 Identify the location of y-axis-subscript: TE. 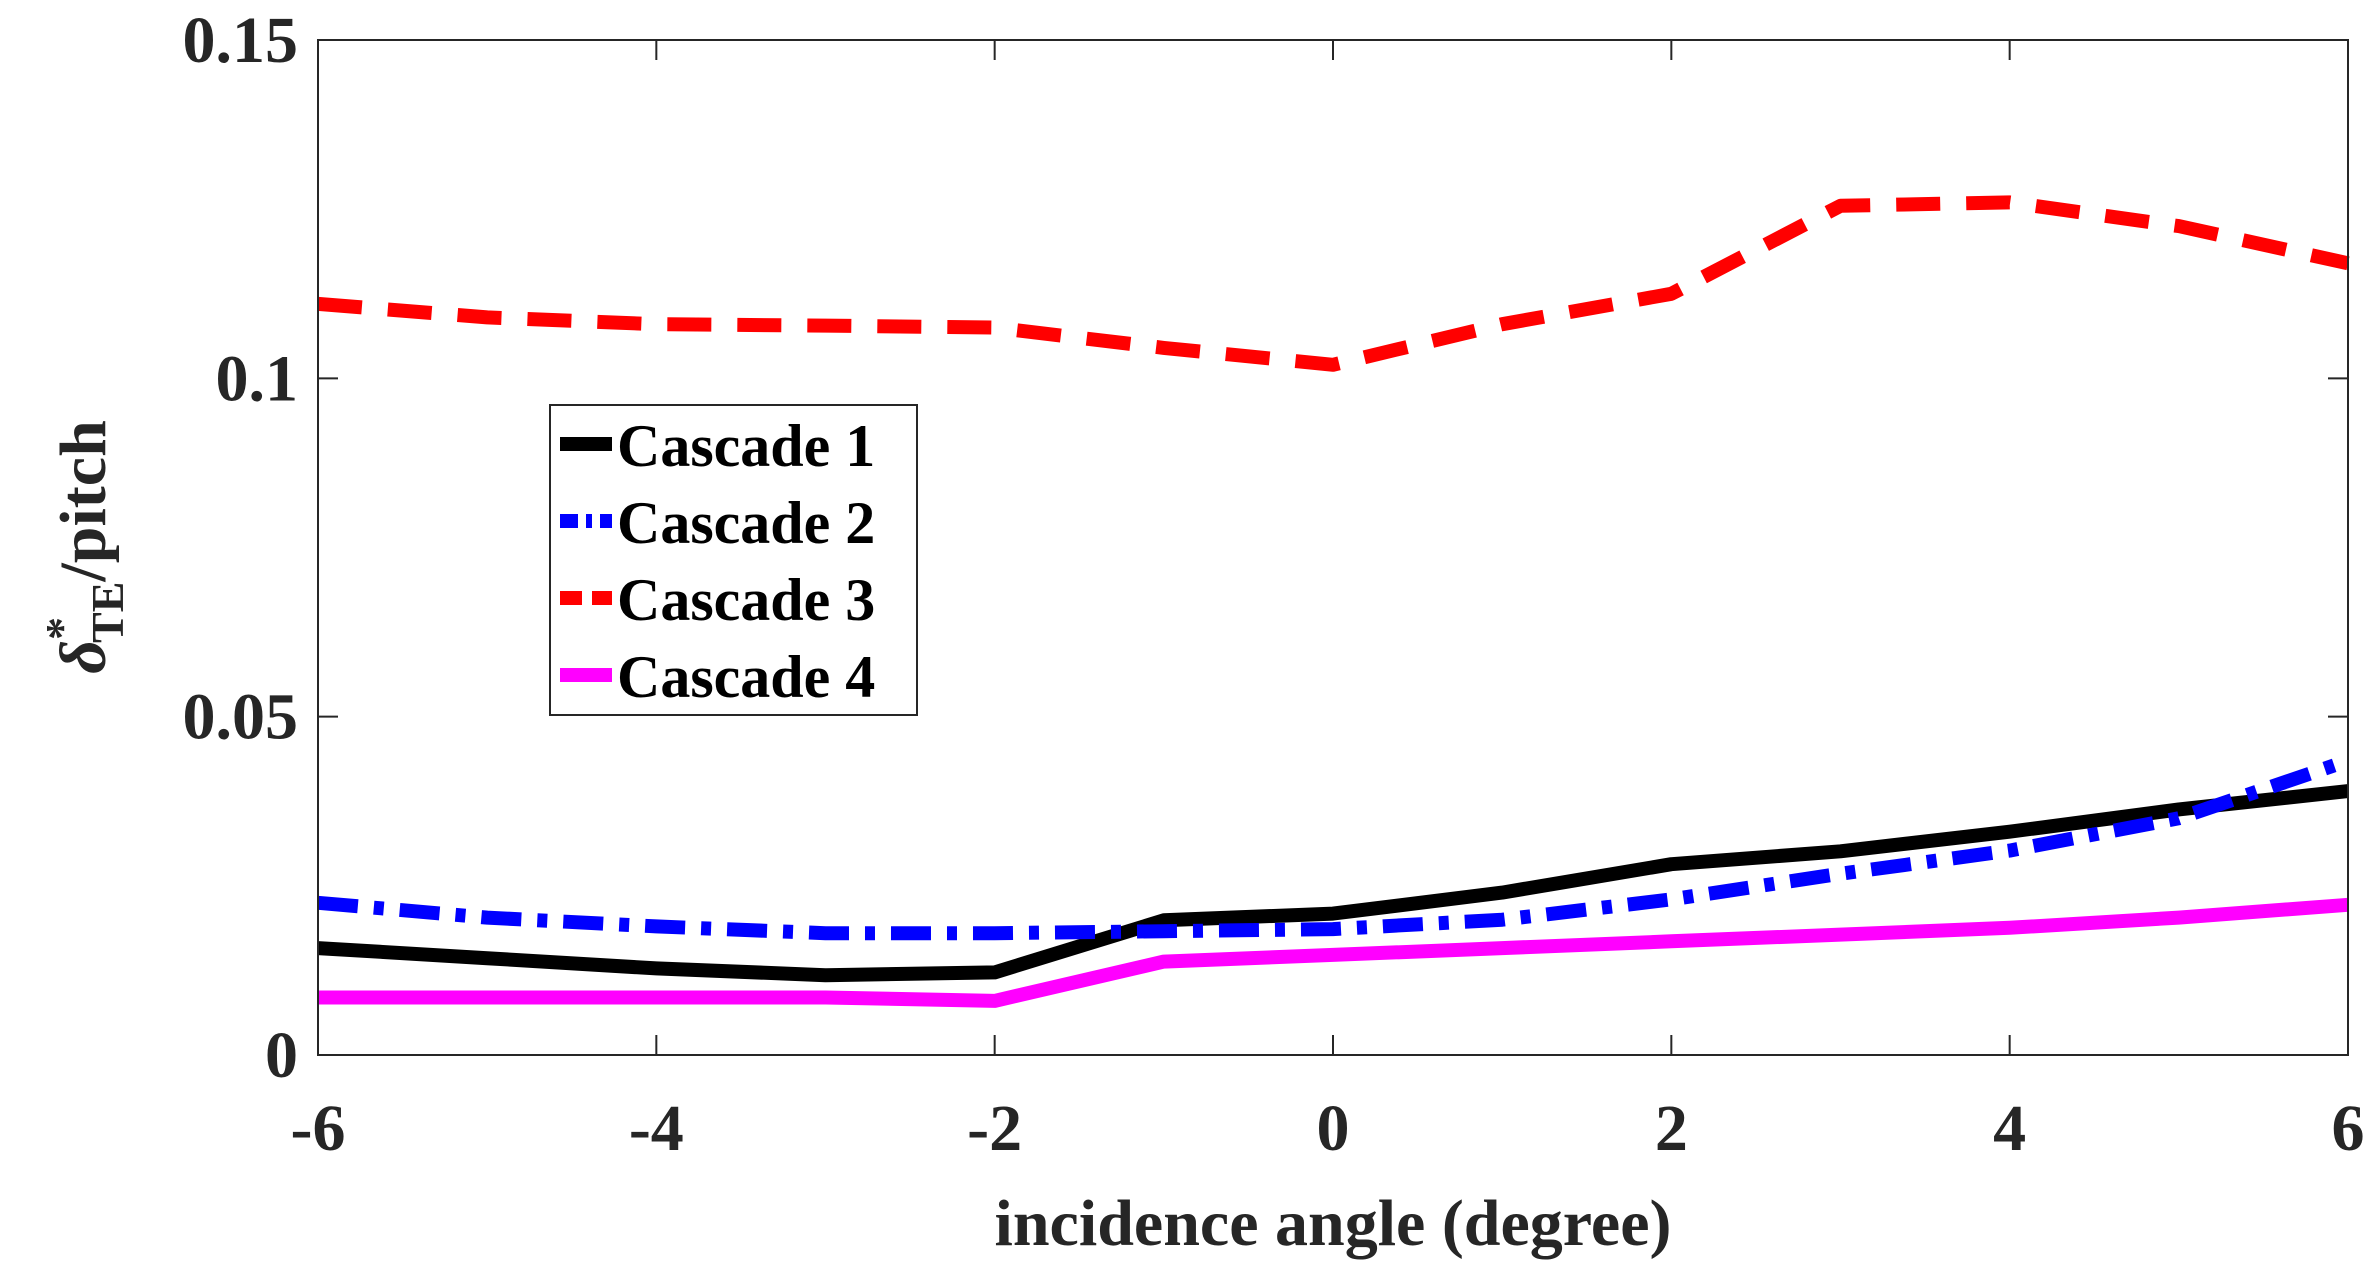
(107, 612).